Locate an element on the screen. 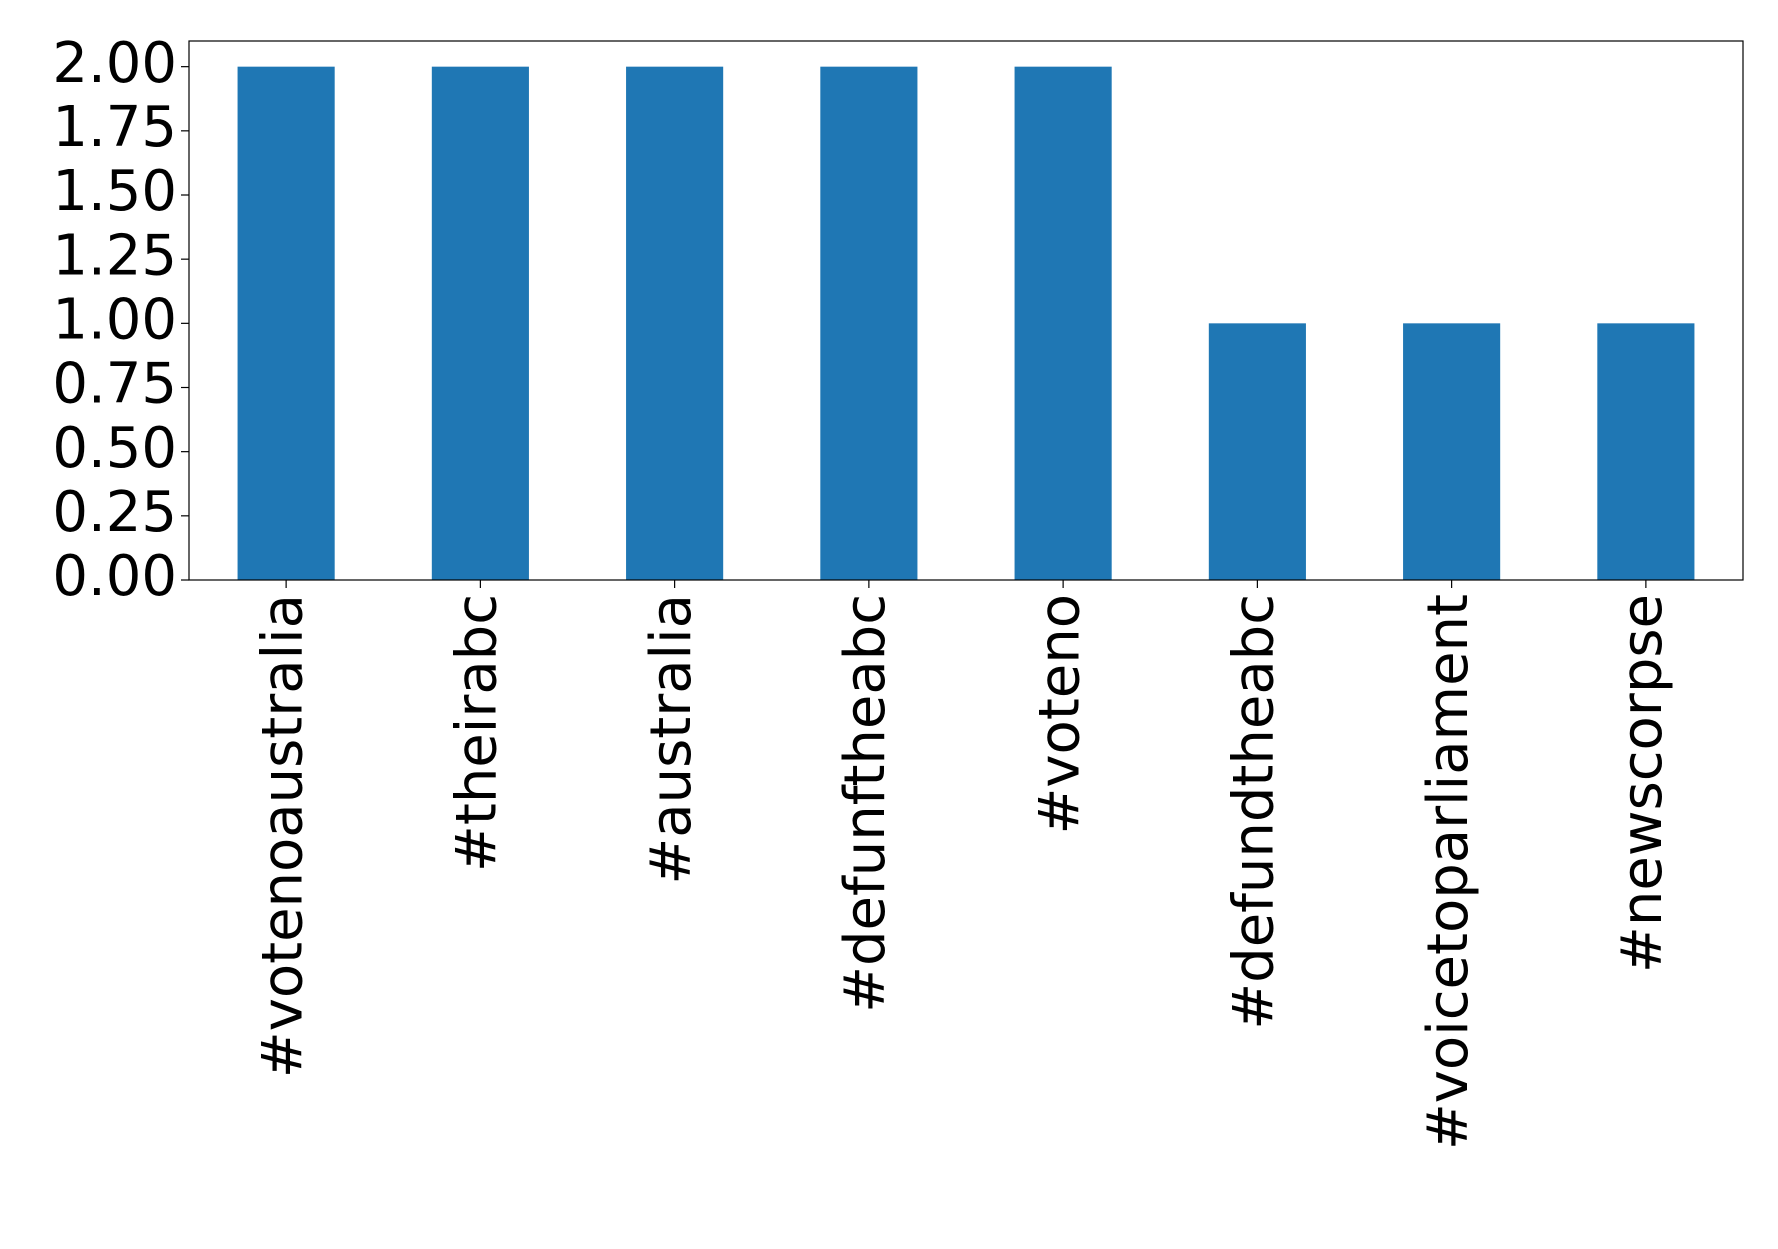 The height and width of the screenshot is (1249, 1778). x-tick-label: #defunftheabc is located at coordinates (865, 803).